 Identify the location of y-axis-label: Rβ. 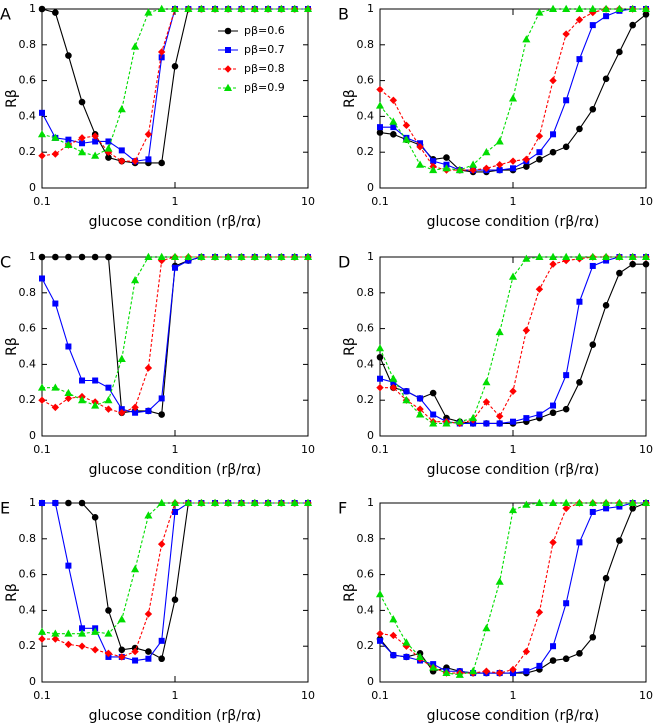
(350, 98).